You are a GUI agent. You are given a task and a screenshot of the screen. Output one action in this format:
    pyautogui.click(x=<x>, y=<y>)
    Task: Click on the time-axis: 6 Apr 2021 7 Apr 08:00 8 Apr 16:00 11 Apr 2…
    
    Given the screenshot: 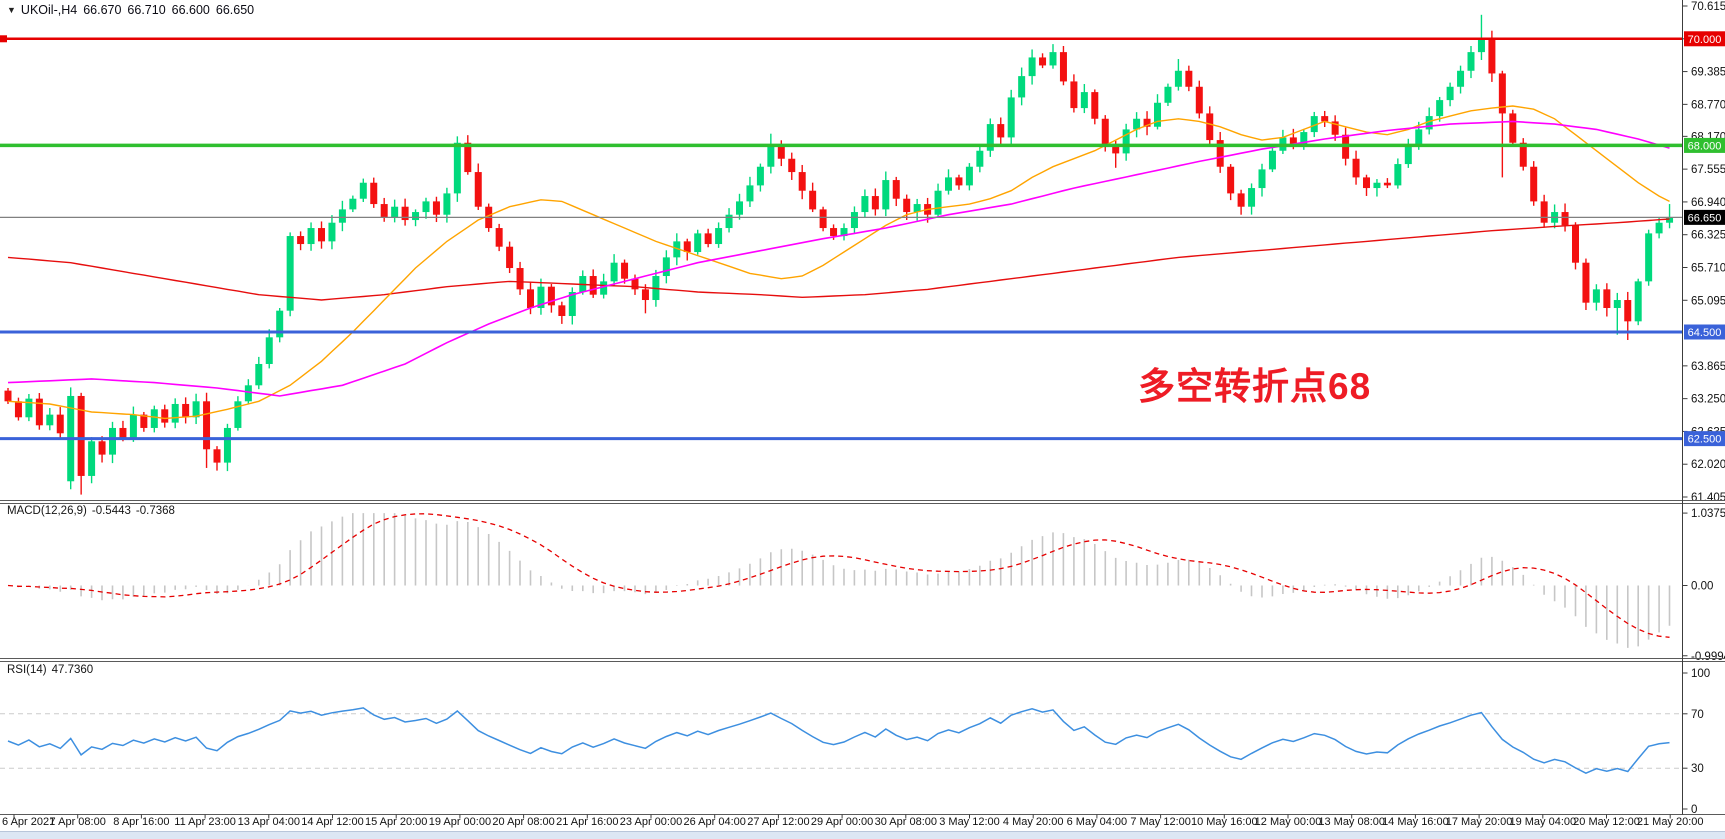 What is the action you would take?
    pyautogui.click(x=862, y=823)
    